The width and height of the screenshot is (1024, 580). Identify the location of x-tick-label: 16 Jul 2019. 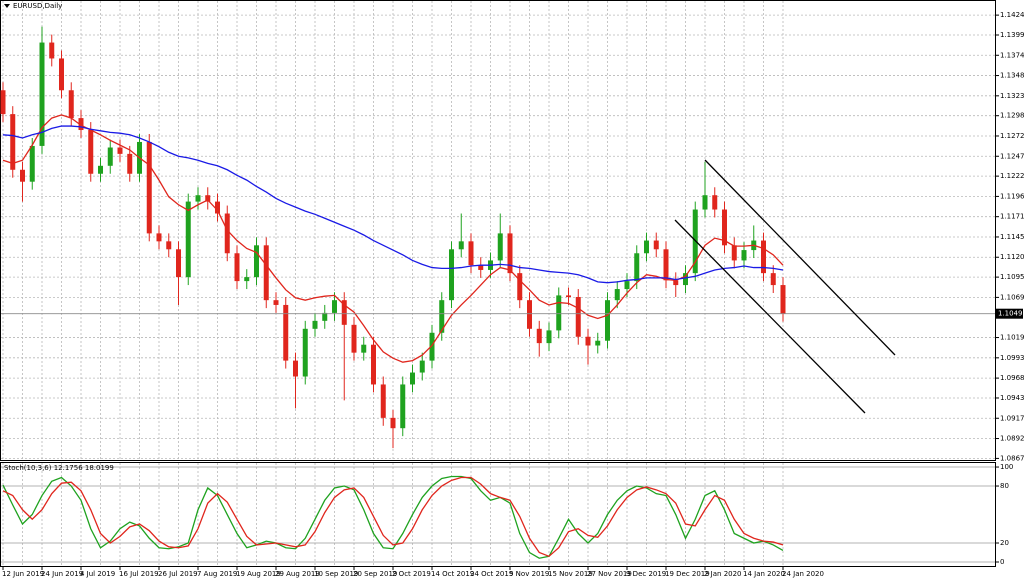
(139, 574).